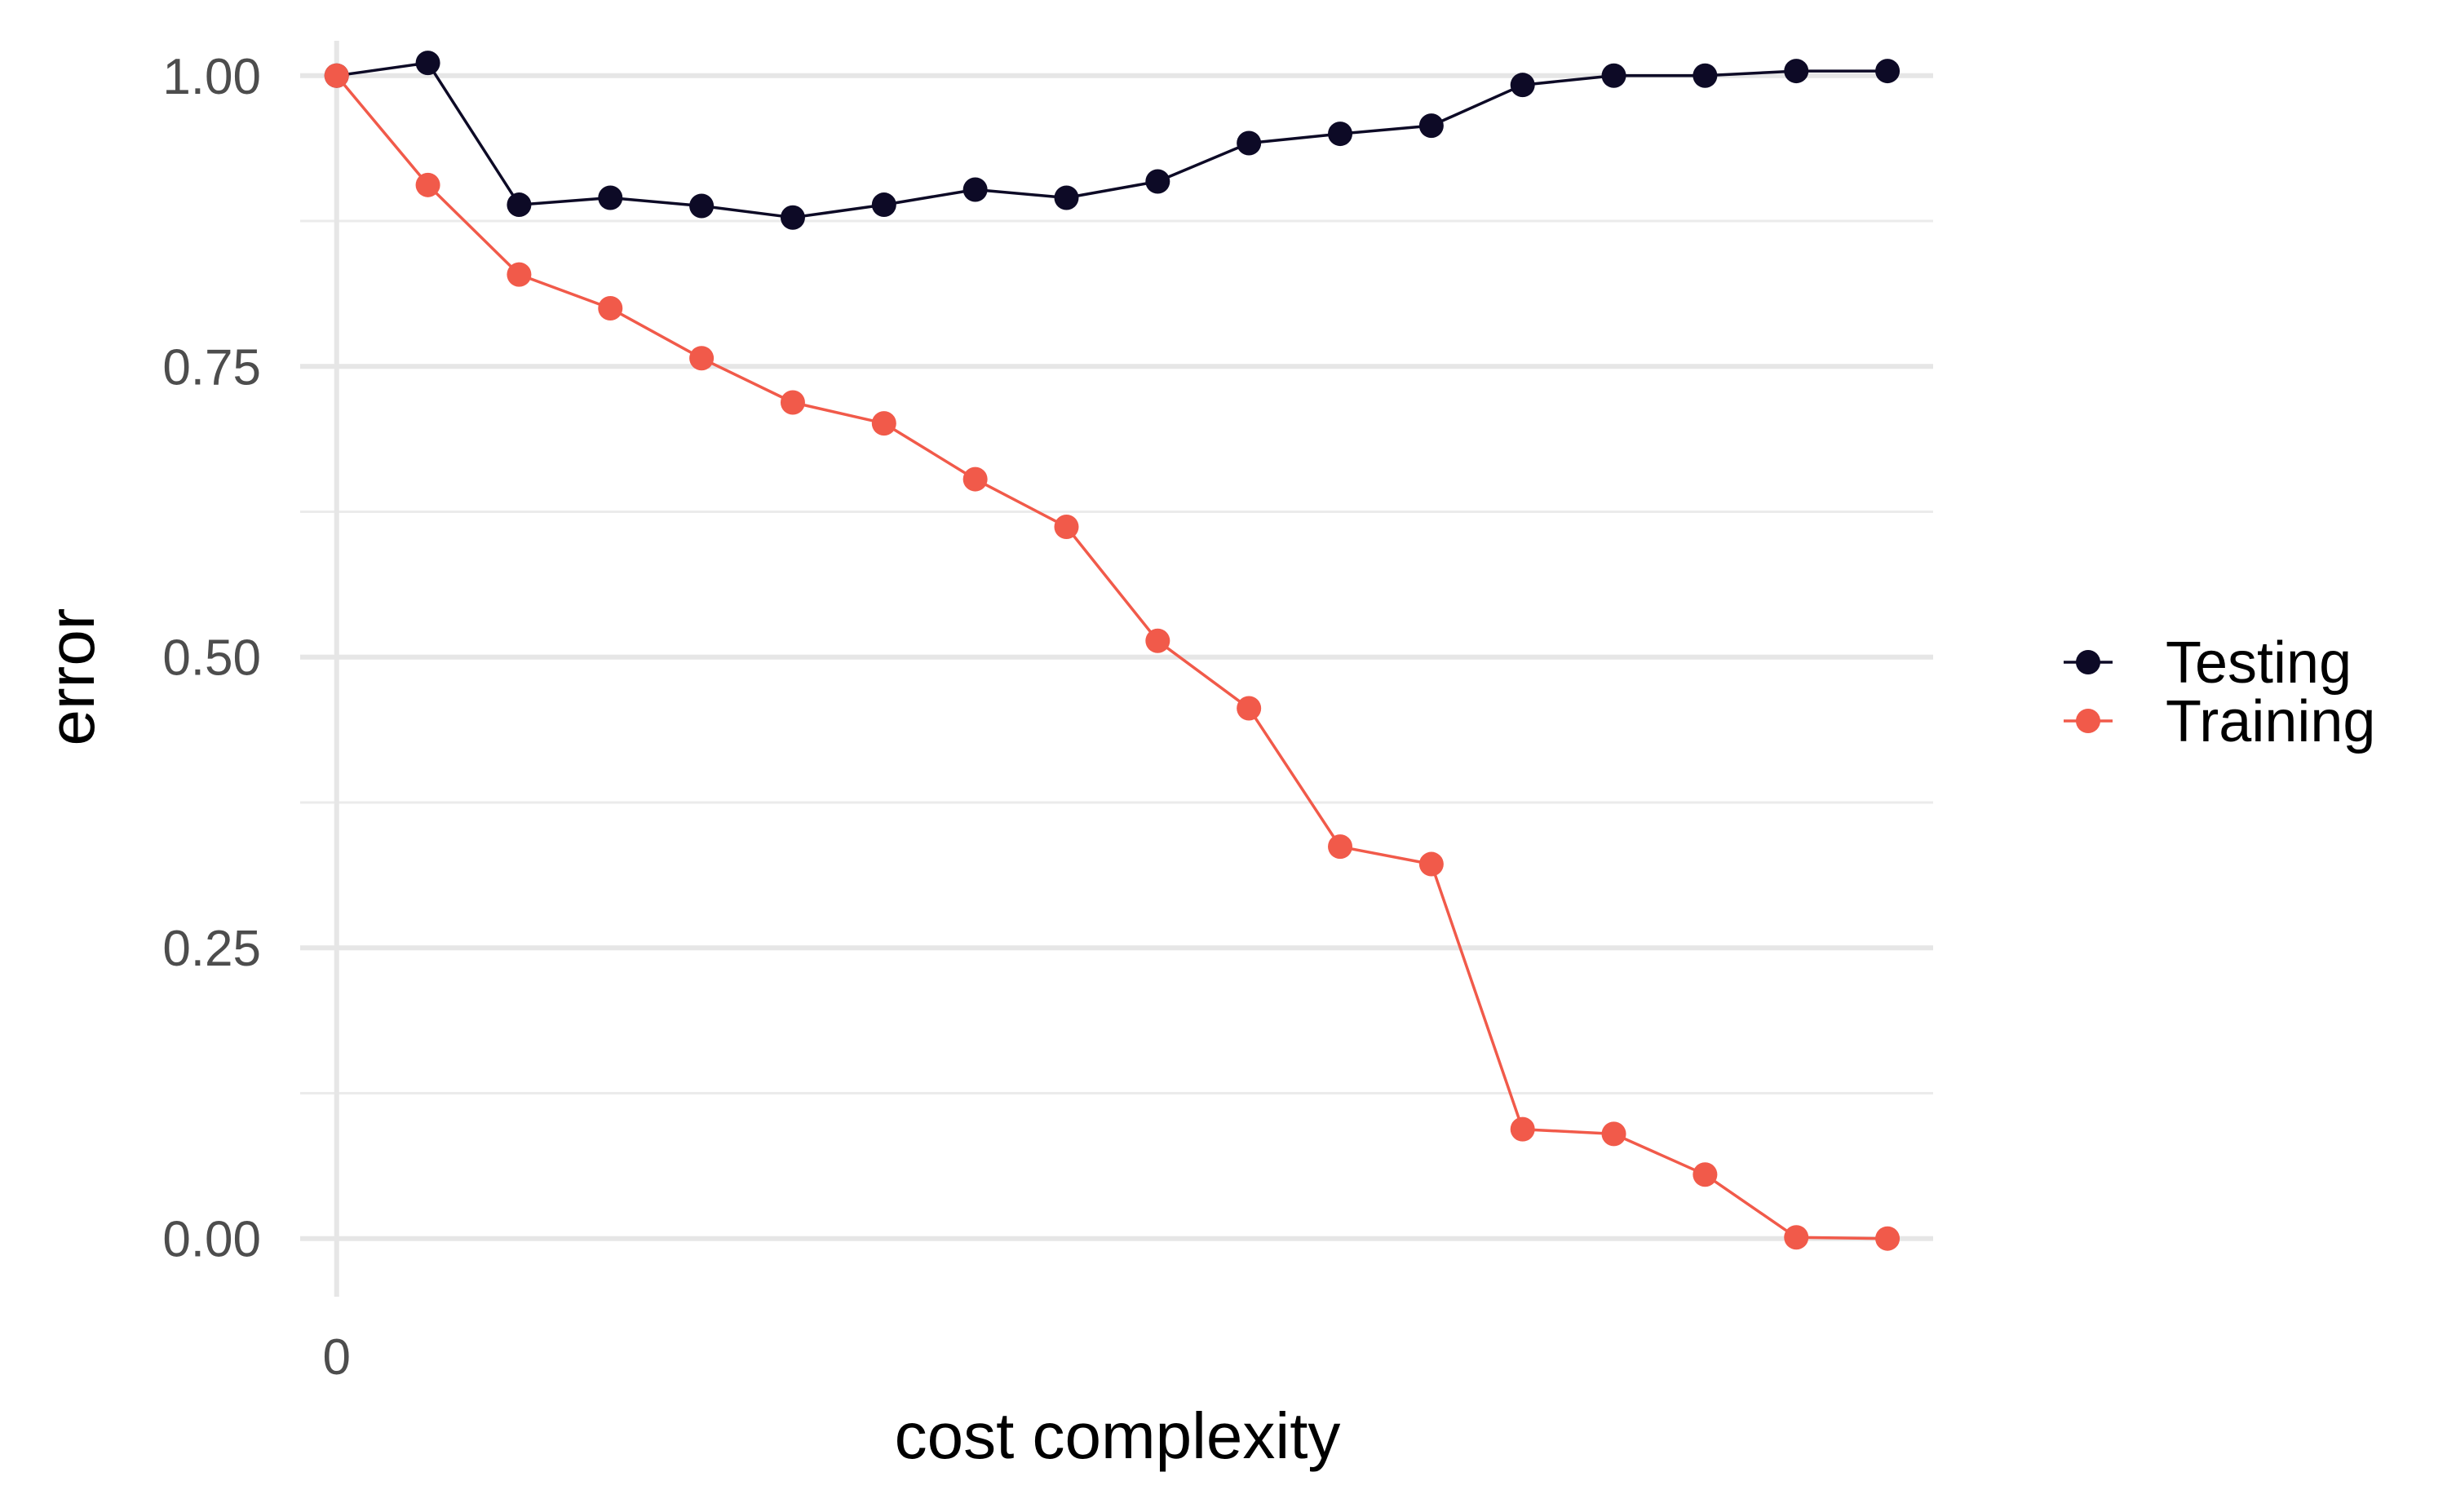 The image size is (2447, 1512). I want to click on y-axis: 0.00 0.25 0.50 0.75 1.00, so click(211, 658).